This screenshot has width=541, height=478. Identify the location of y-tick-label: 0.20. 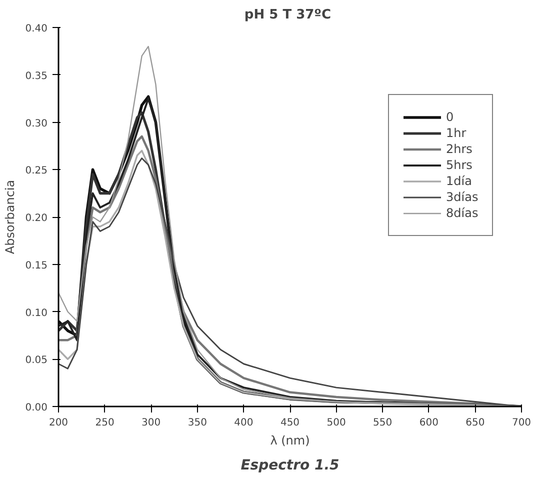
(36, 218).